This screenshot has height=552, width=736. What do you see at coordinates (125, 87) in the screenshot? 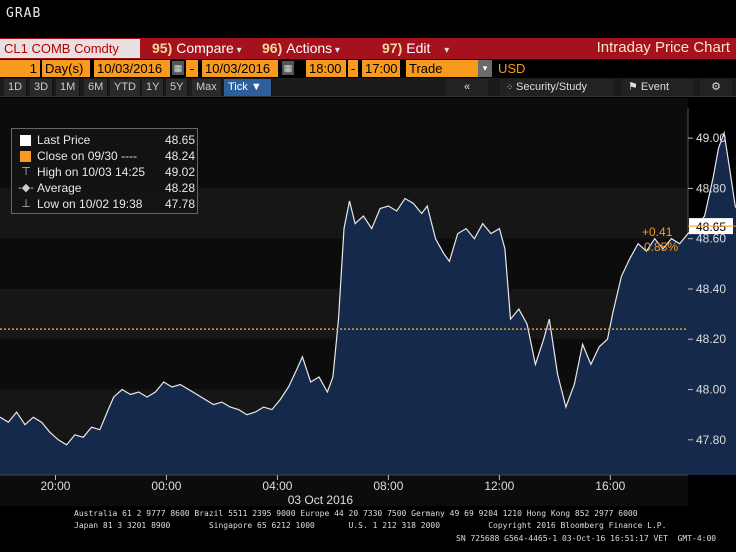
I see `tab-ytd: YTD` at bounding box center [125, 87].